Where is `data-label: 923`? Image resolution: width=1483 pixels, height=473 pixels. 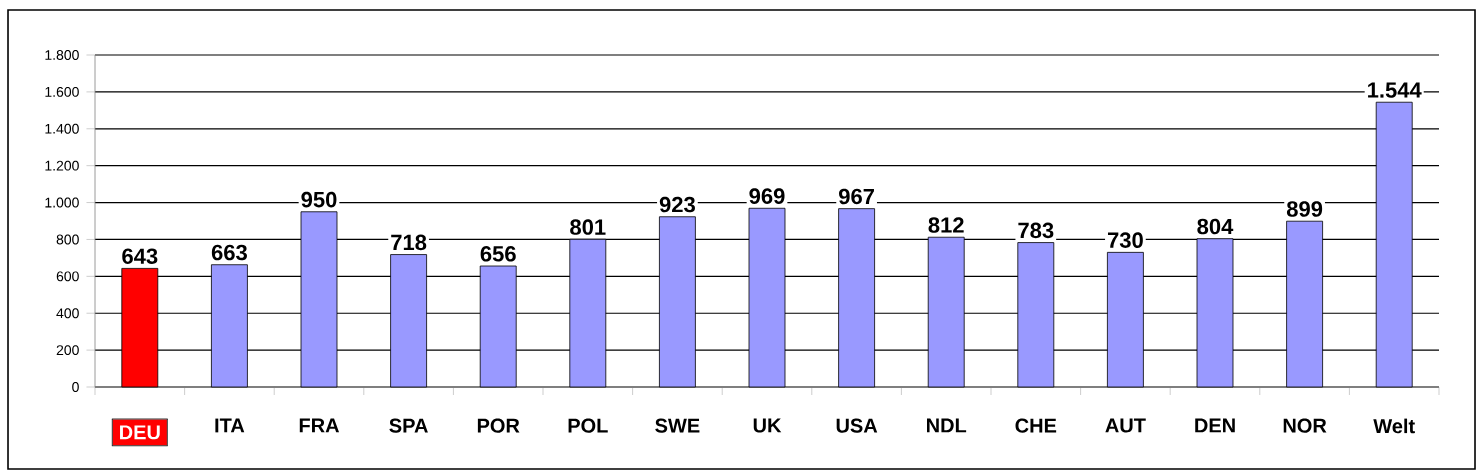 data-label: 923 is located at coordinates (677, 204).